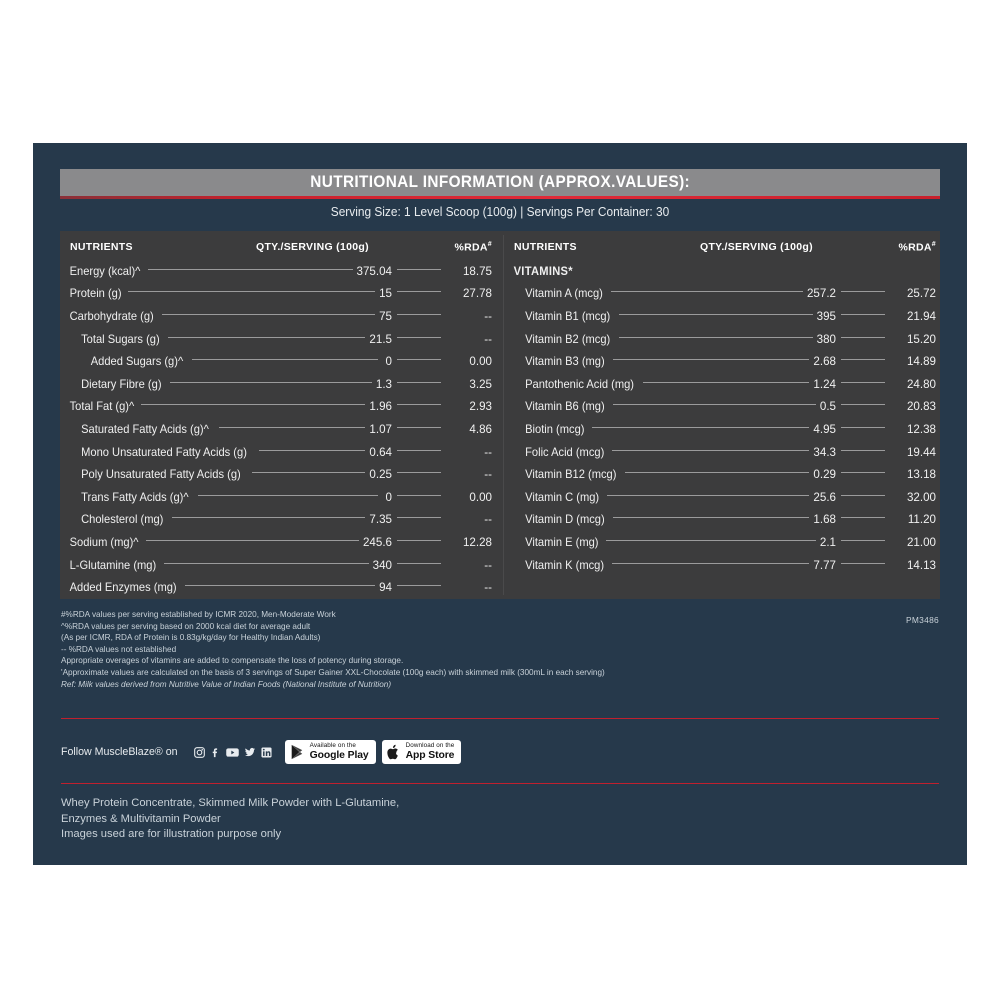 The height and width of the screenshot is (1000, 1000). Describe the element at coordinates (543, 271) in the screenshot. I see `nutrient-label: VITAMINS*` at that location.